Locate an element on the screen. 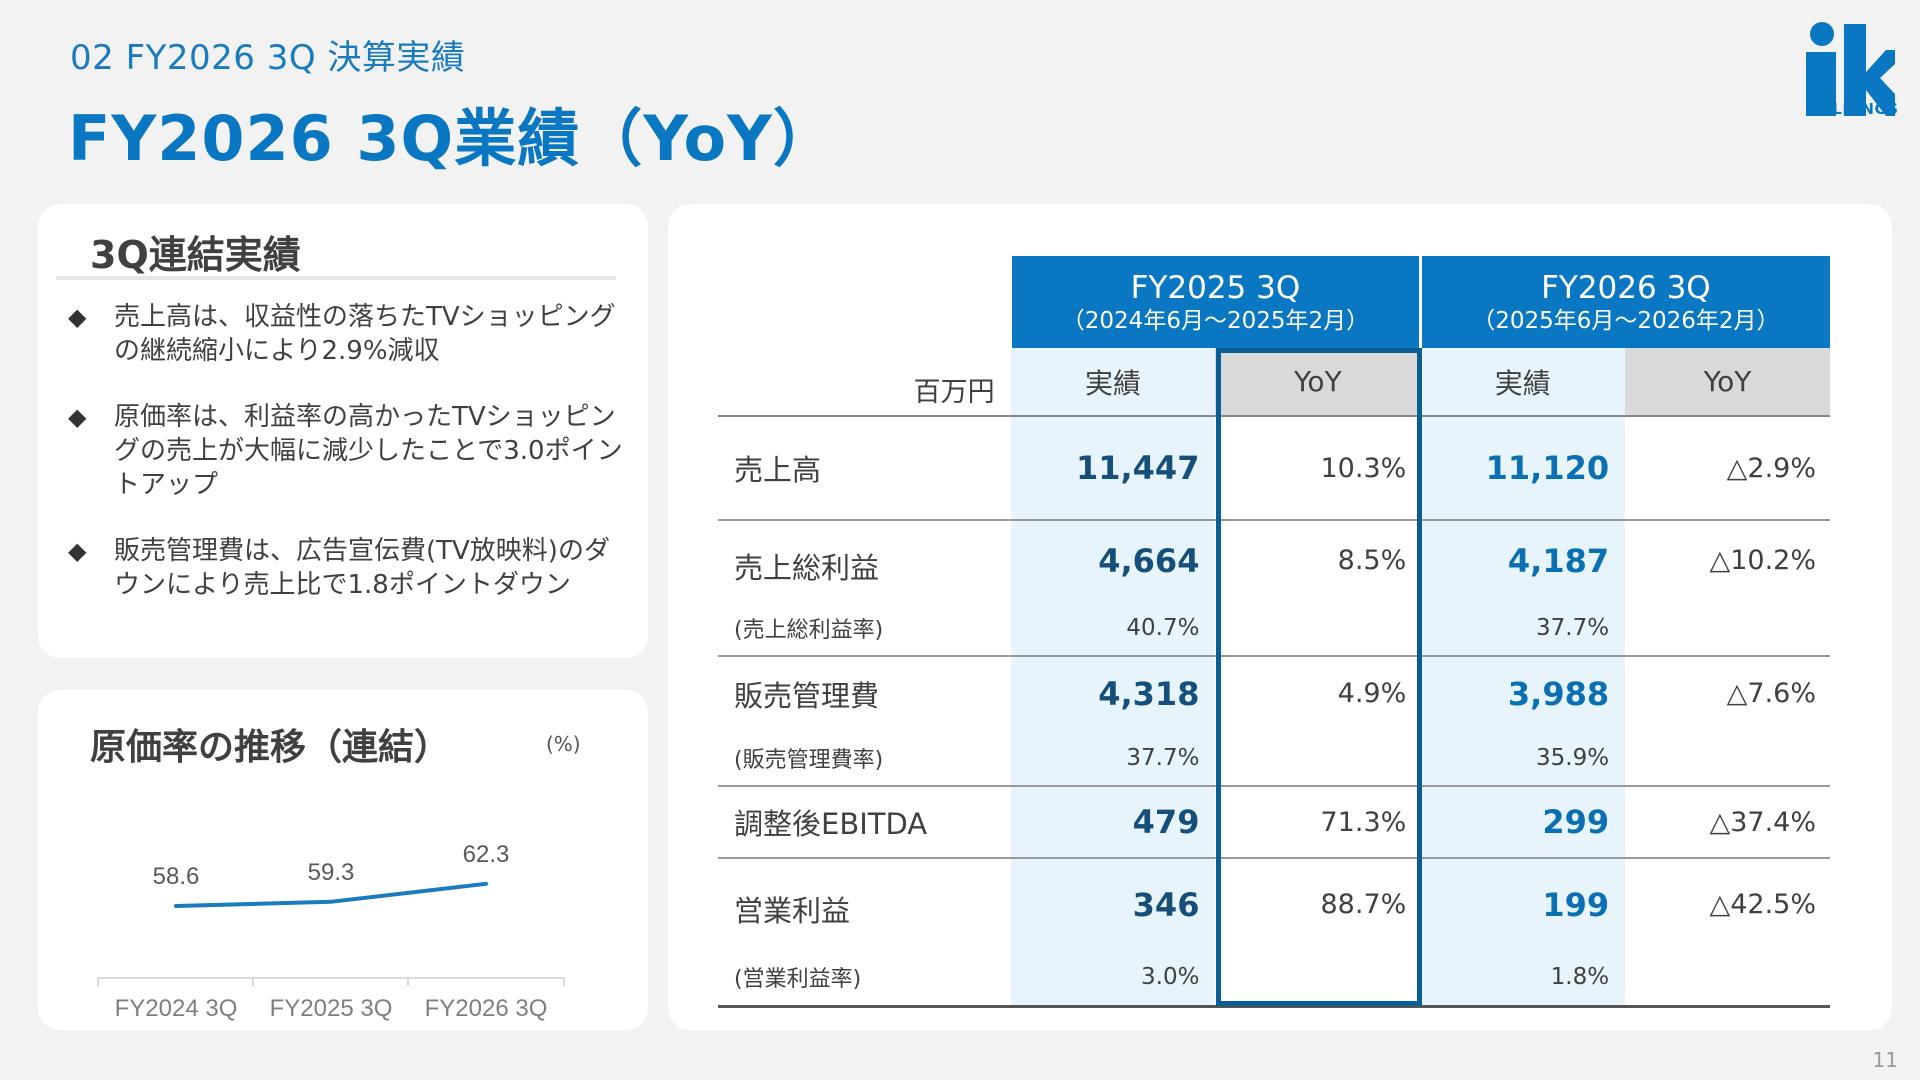 The width and height of the screenshot is (1920, 1080). period-header-fy2025: FY2025 3Q （2024年6月～2025年2月） is located at coordinates (1215, 302).